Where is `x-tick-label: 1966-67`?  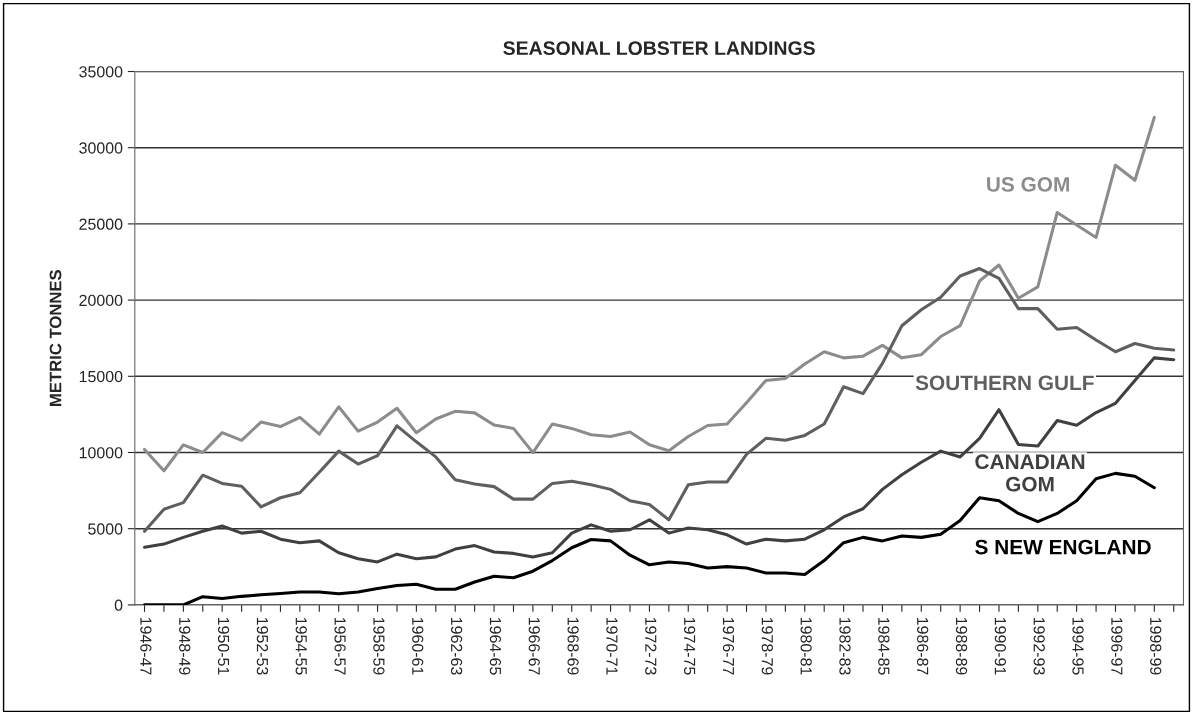 x-tick-label: 1966-67 is located at coordinates (534, 646).